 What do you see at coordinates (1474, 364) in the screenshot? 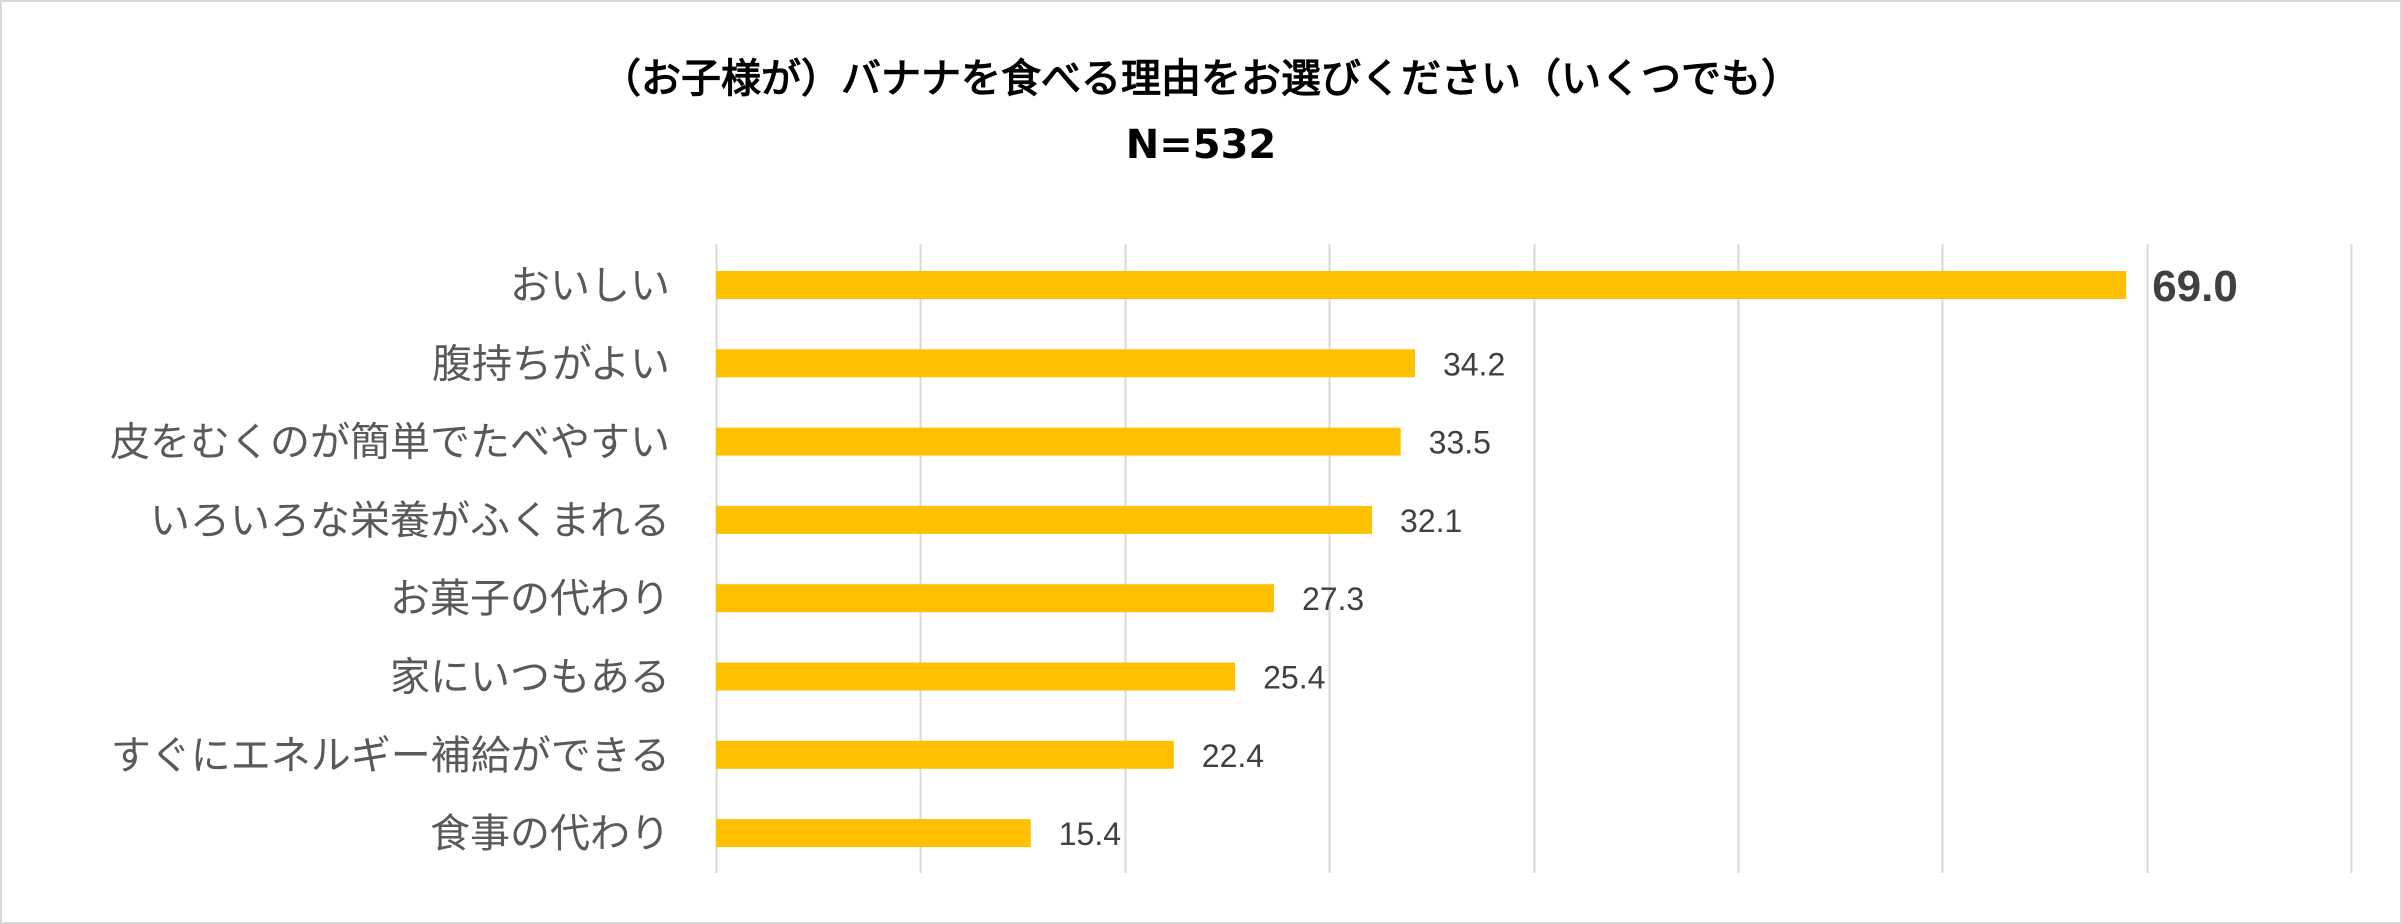
I see `value-label: 34.2` at bounding box center [1474, 364].